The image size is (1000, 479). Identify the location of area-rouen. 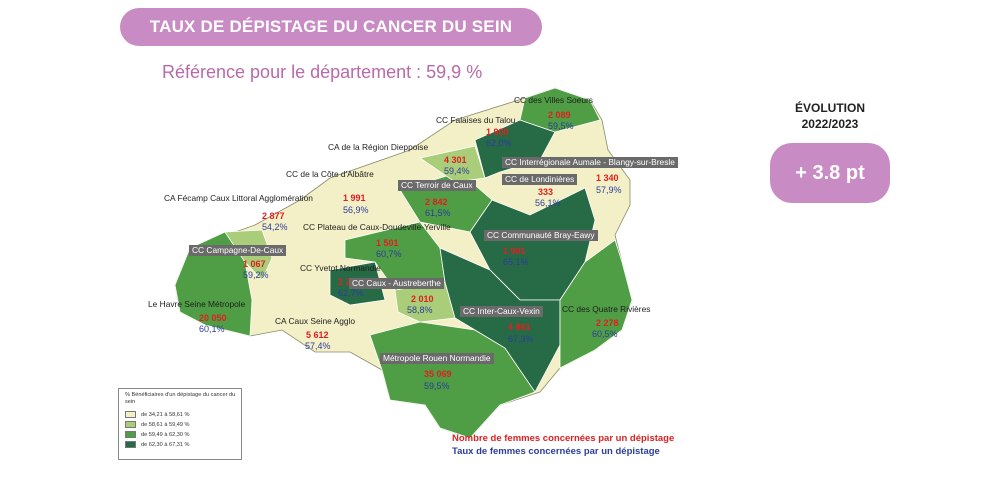
(452, 380).